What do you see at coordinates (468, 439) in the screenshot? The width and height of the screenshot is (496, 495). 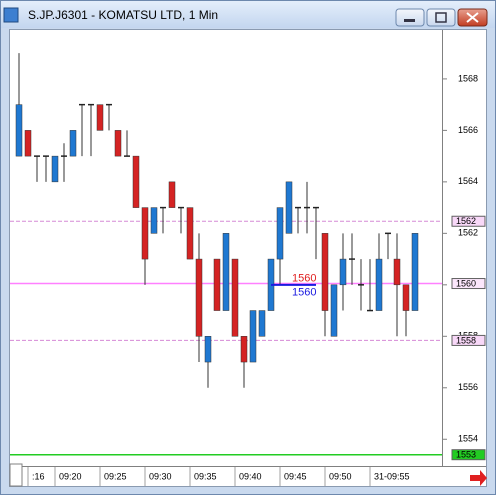 I see `y-tick-label: 1554` at bounding box center [468, 439].